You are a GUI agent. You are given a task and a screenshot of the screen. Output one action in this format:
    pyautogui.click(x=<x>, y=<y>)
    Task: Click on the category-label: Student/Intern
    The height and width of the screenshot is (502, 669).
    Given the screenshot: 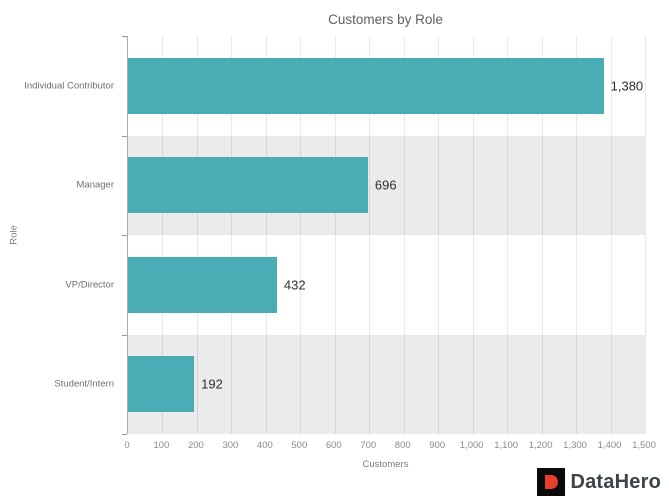 What is the action you would take?
    pyautogui.click(x=84, y=384)
    